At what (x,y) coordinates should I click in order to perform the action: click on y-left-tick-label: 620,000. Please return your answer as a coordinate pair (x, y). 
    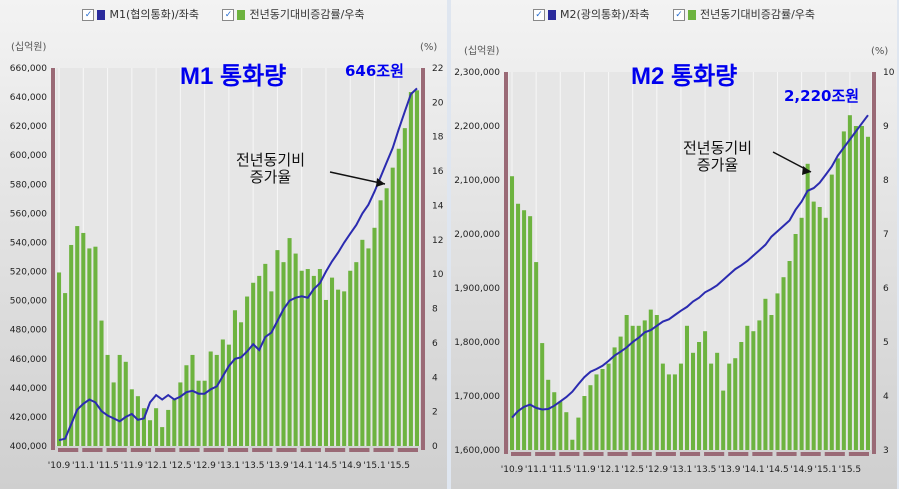
    Looking at the image, I should click on (28, 127).